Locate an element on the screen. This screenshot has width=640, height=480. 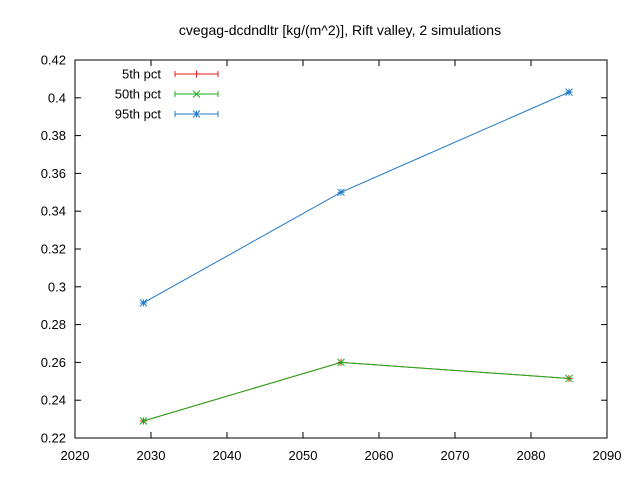
y-tick-label: 0.36 is located at coordinates (53, 173).